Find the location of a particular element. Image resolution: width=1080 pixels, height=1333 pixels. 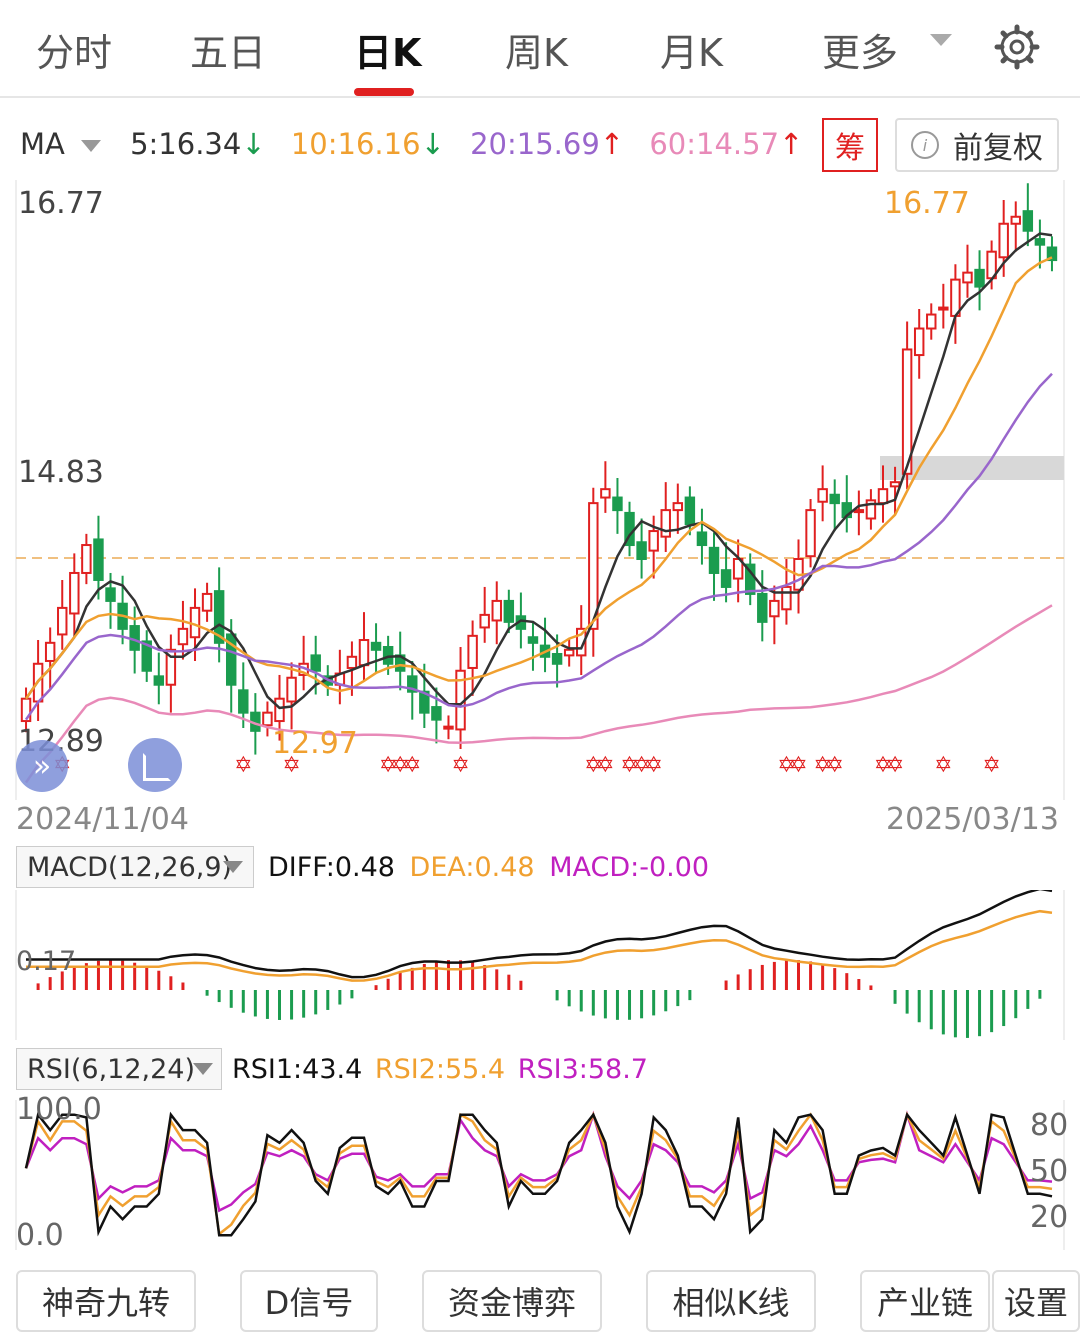

similar-k-button: 相似K线 is located at coordinates (731, 1301).